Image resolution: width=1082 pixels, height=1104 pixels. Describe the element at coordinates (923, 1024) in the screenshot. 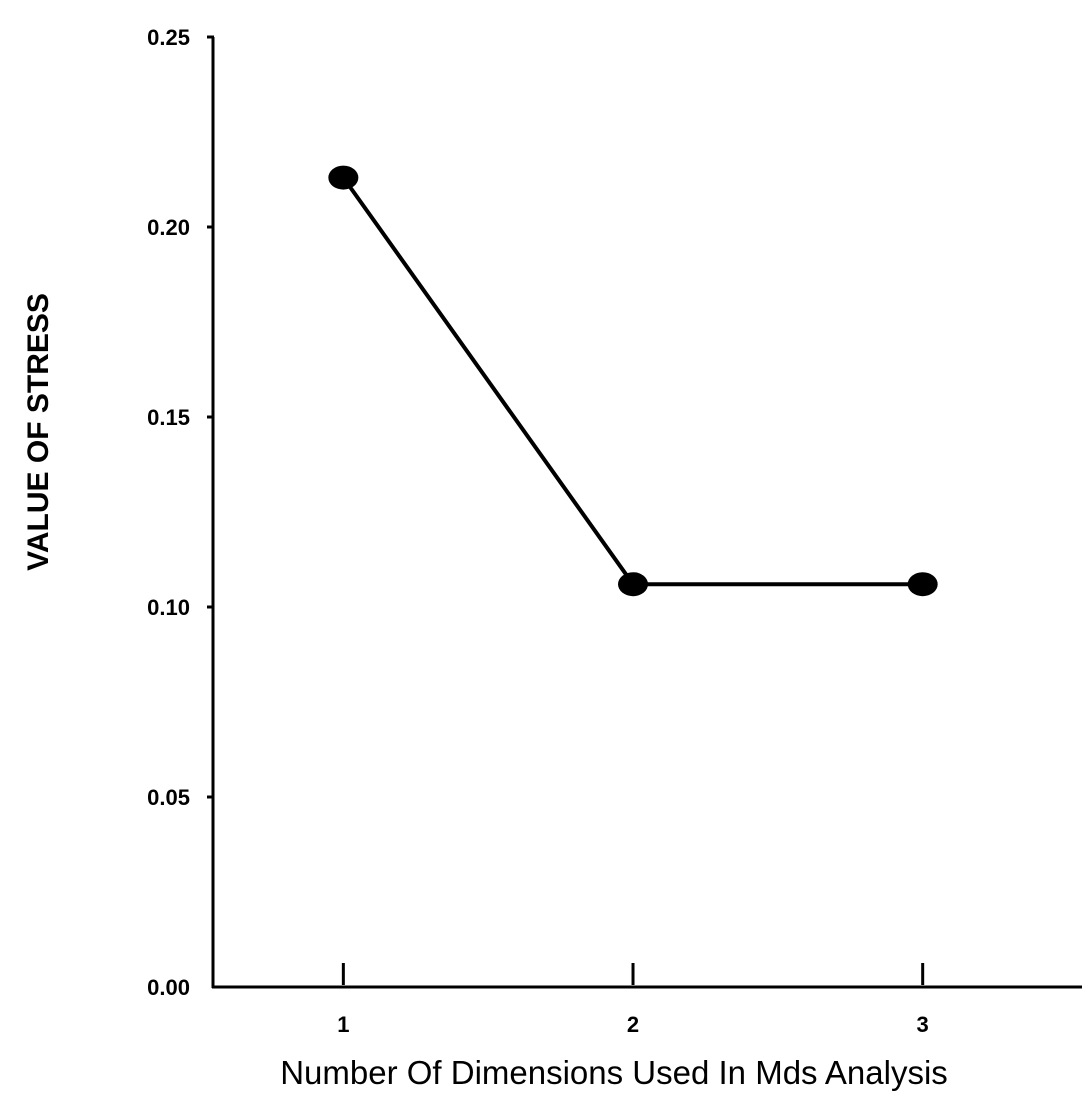

I see `x-tick-label: 3` at that location.